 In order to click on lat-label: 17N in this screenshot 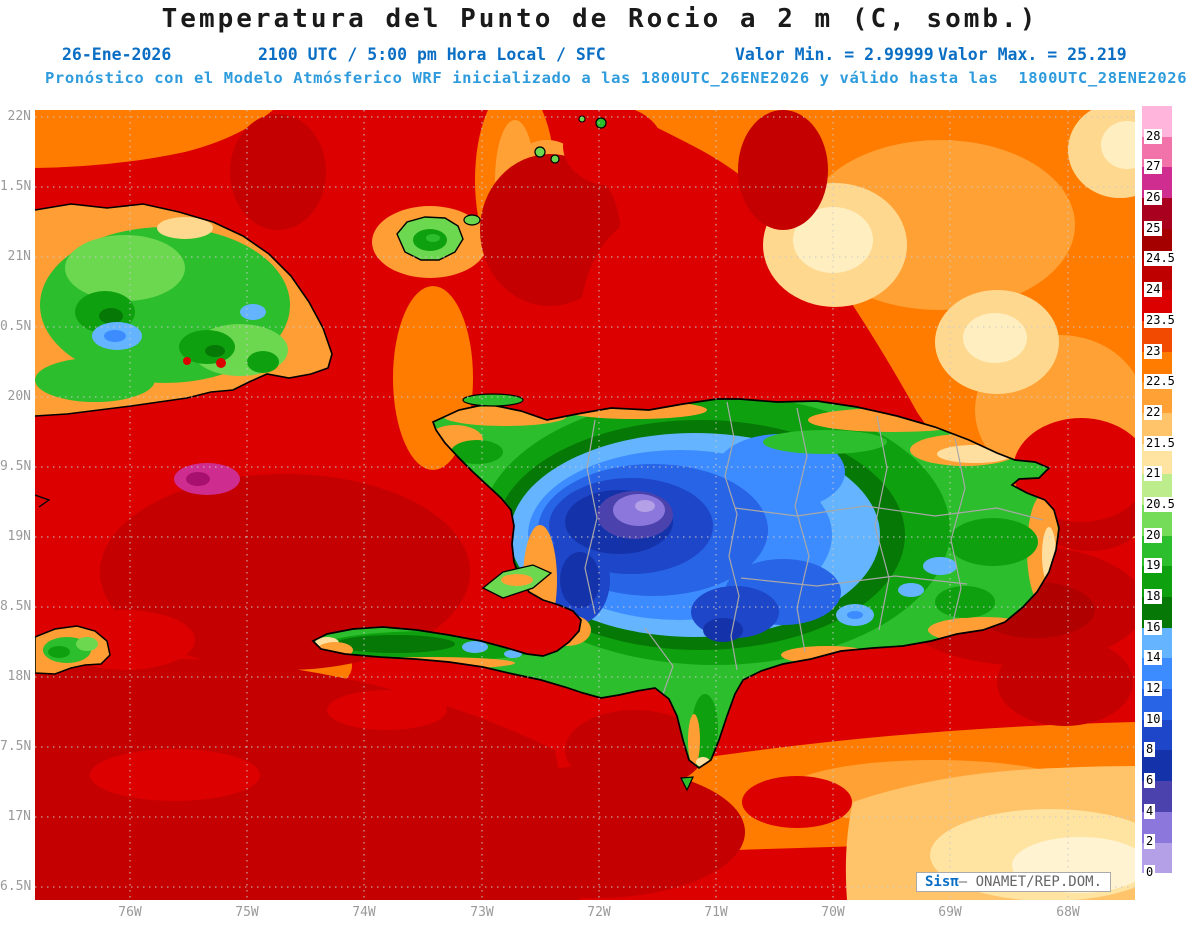, I will do `click(19, 816)`.